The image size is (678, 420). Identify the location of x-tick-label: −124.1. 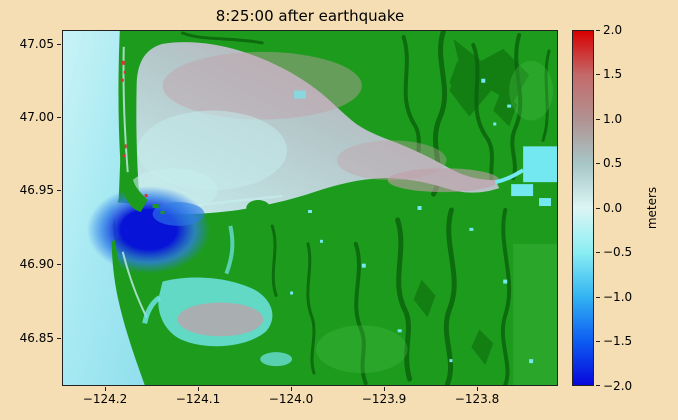
(198, 399).